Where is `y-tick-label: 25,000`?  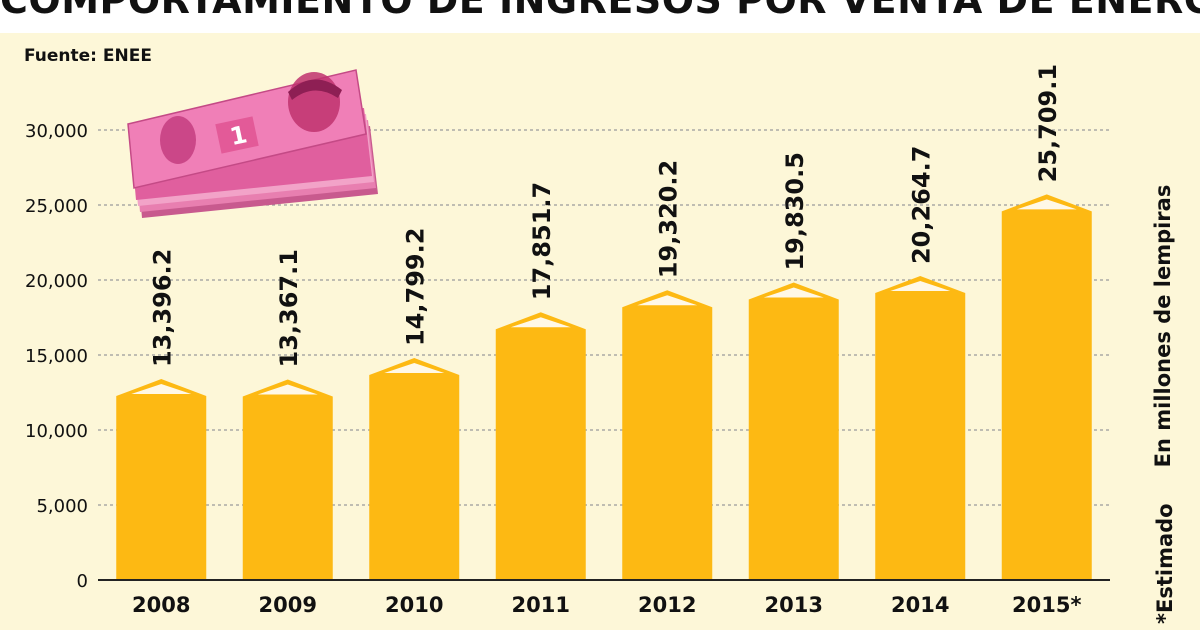
y-tick-label: 25,000 is located at coordinates (56, 206).